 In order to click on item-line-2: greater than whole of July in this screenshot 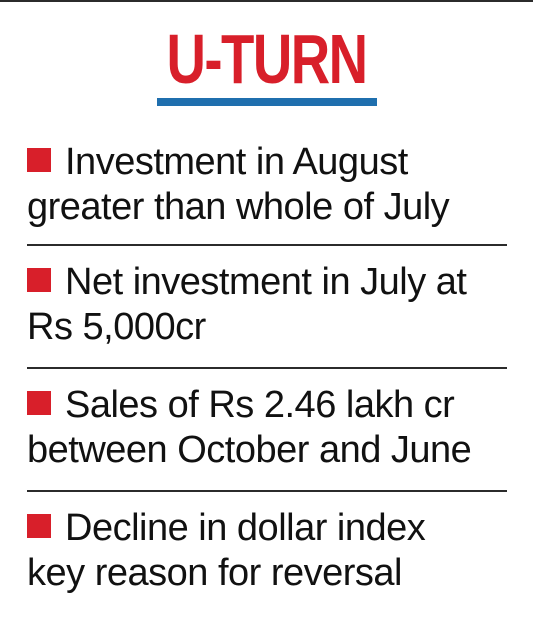, I will do `click(238, 207)`.